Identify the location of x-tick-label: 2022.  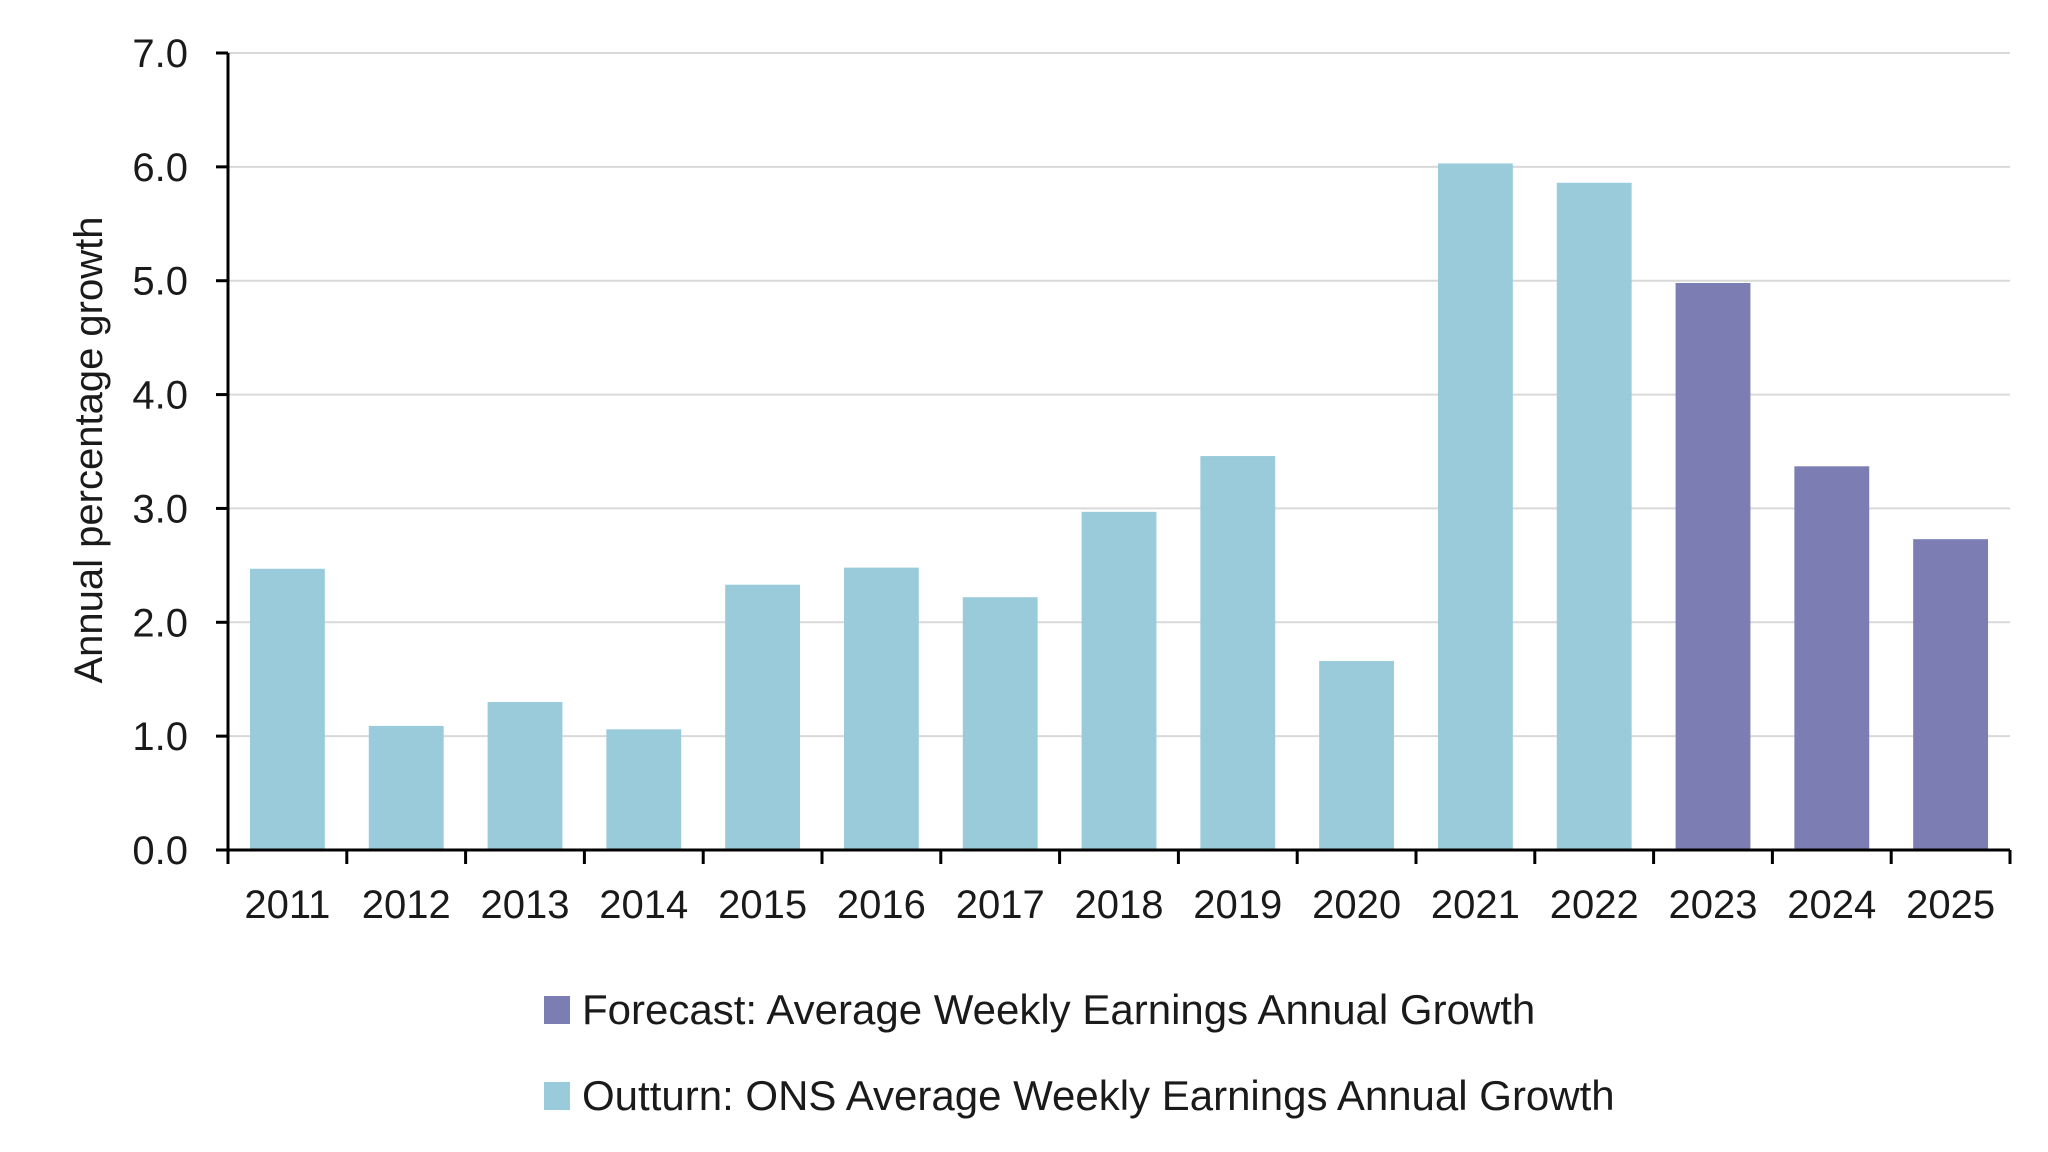
(1594, 905).